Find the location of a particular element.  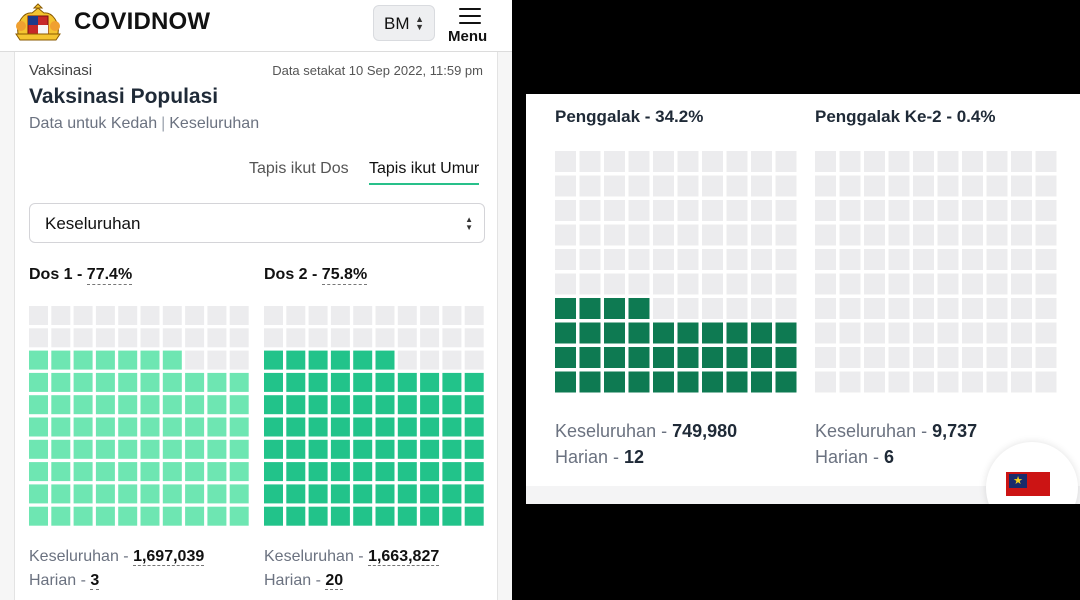

menu-button: Menu is located at coordinates (471, 26).